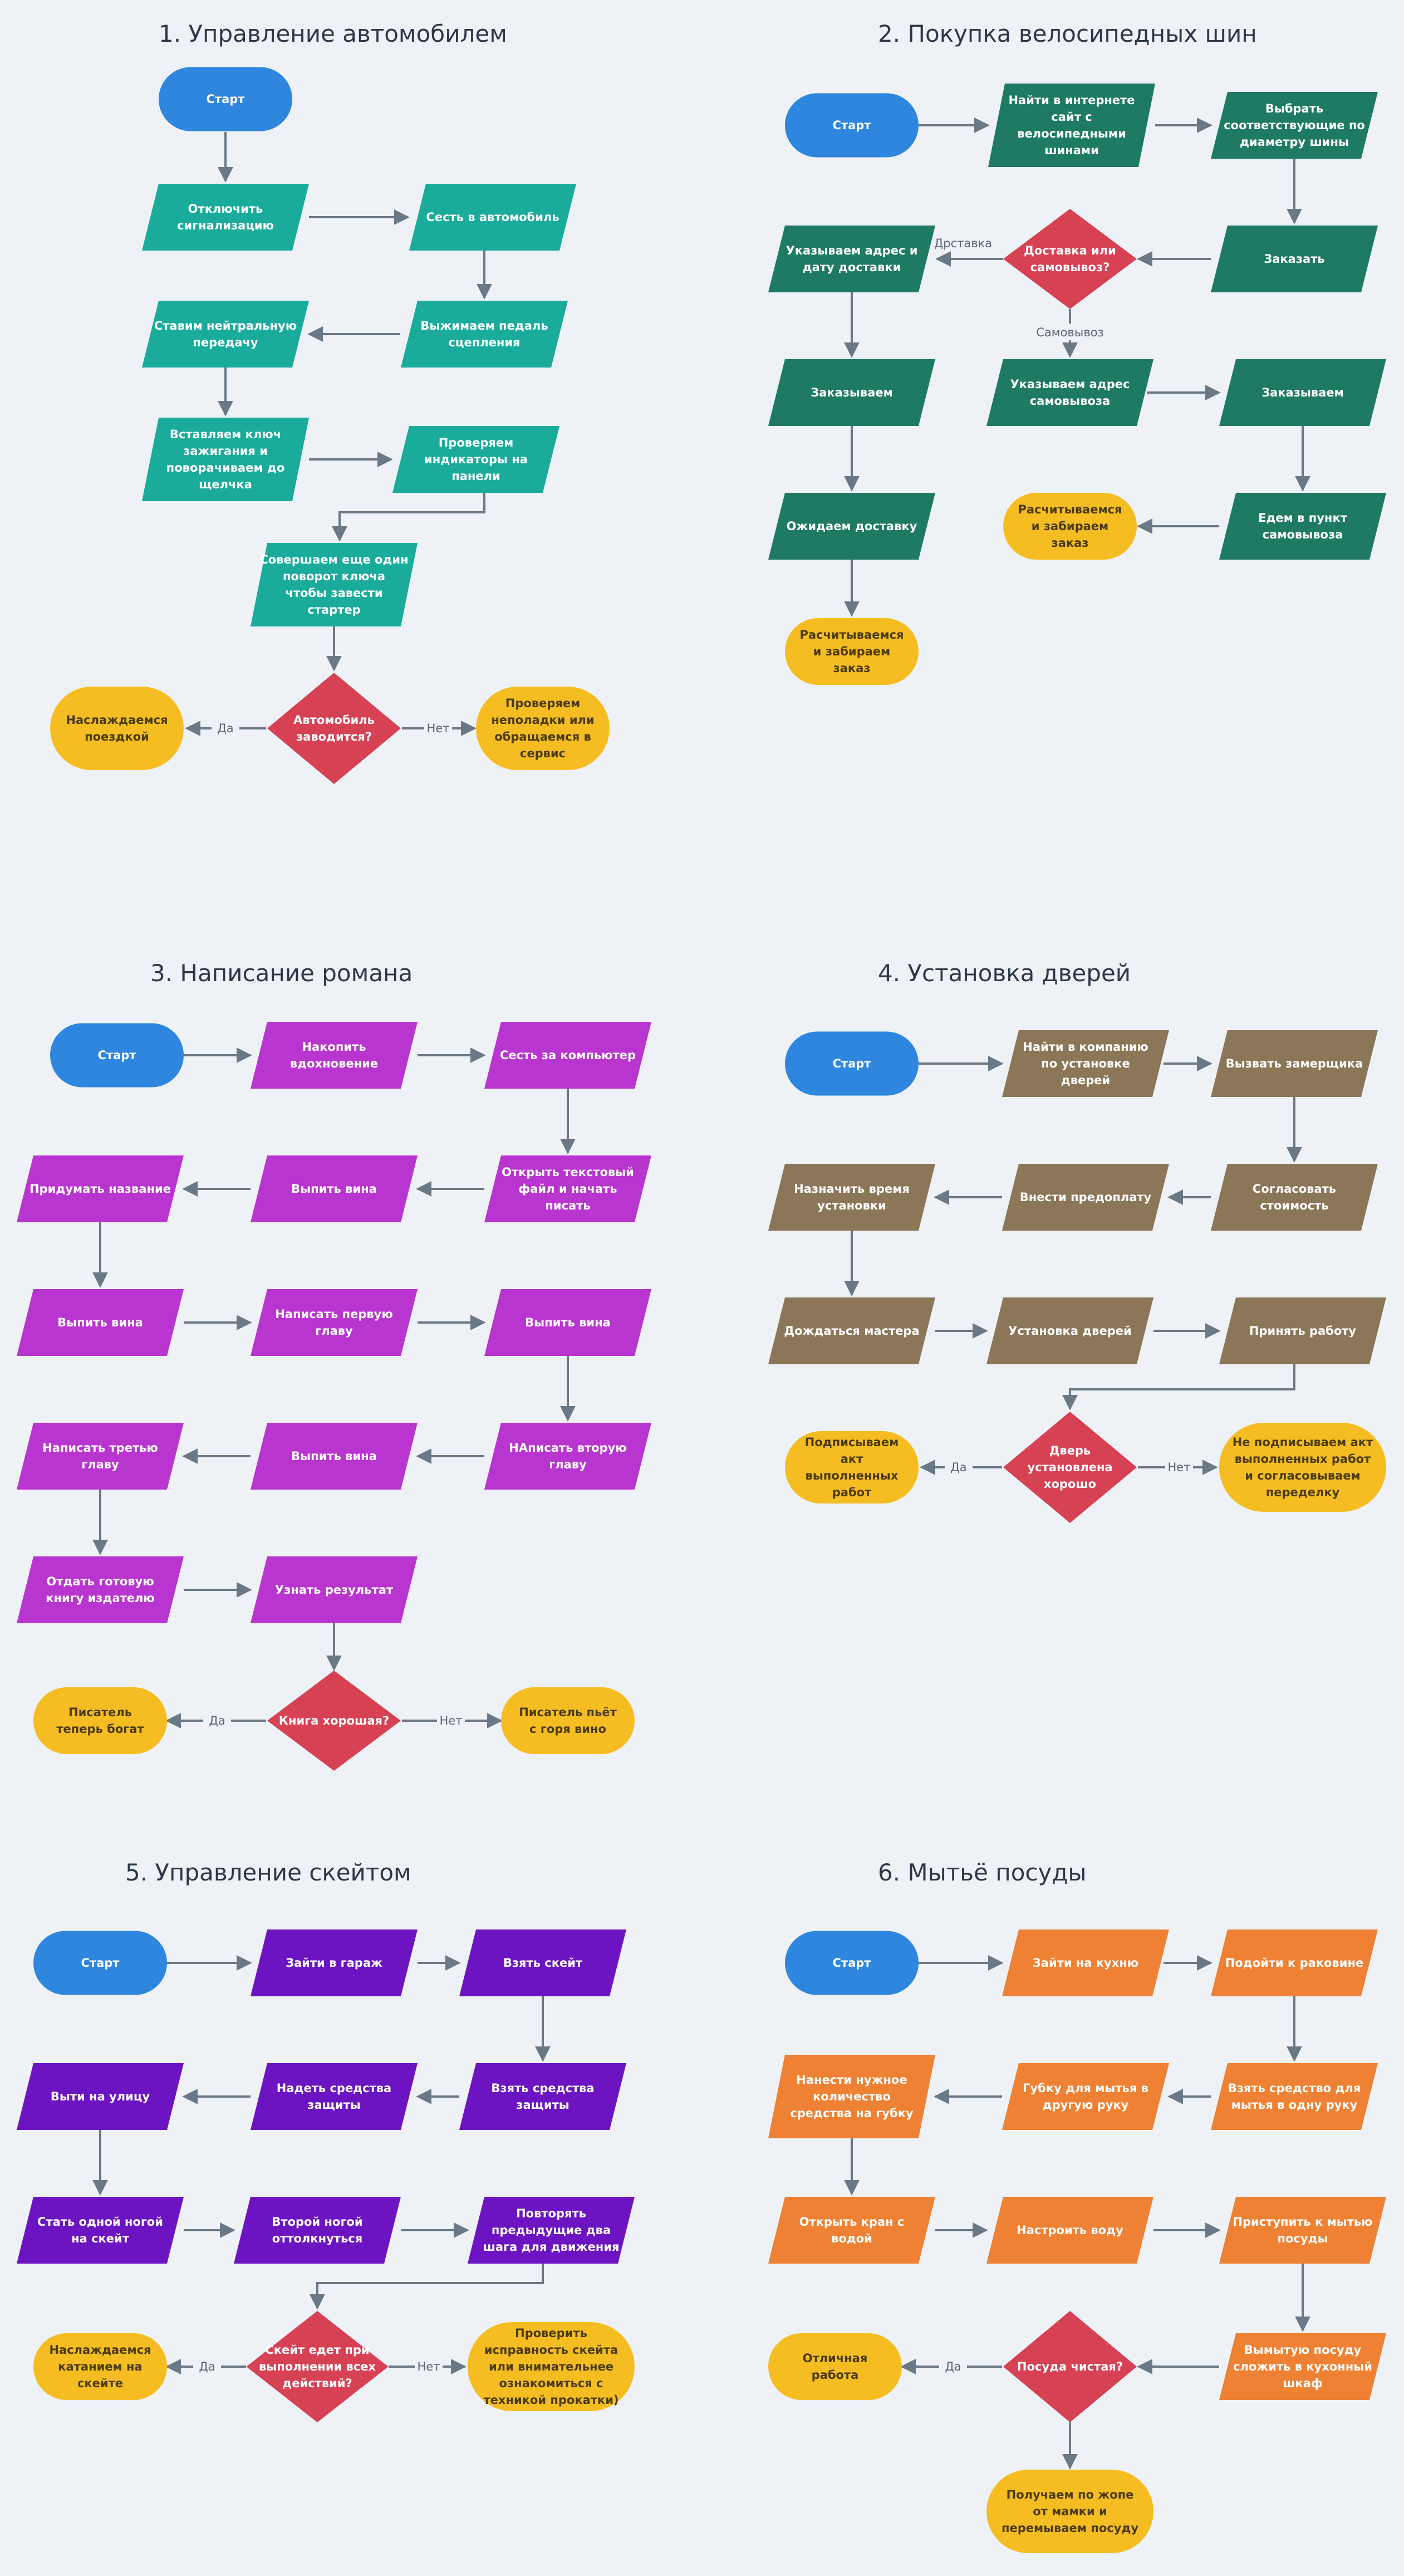  Describe the element at coordinates (484, 334) in the screenshot. I see `process-node: Выжимаем педаль сцепления` at that location.